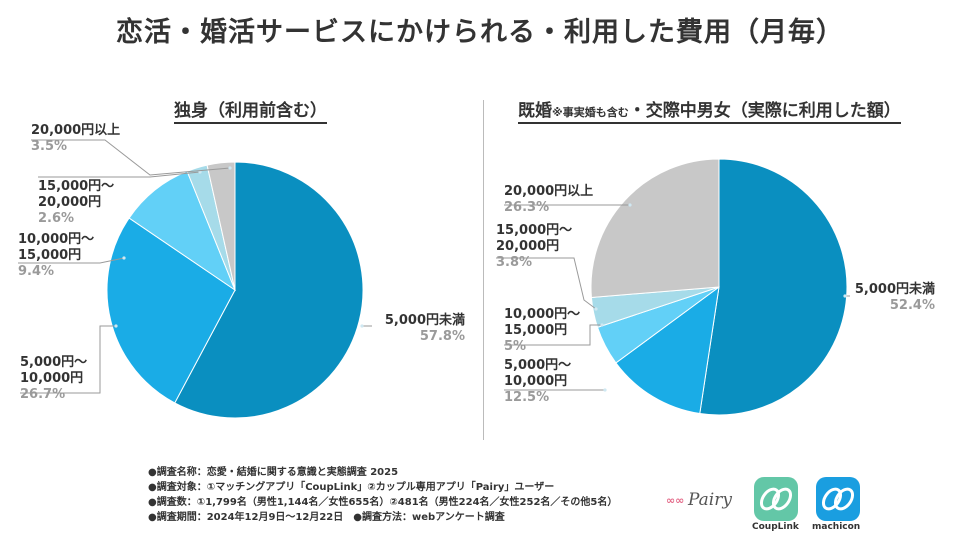  Describe the element at coordinates (36, 271) in the screenshot. I see `label-left-10000-15000-pct: 9.4%` at that location.